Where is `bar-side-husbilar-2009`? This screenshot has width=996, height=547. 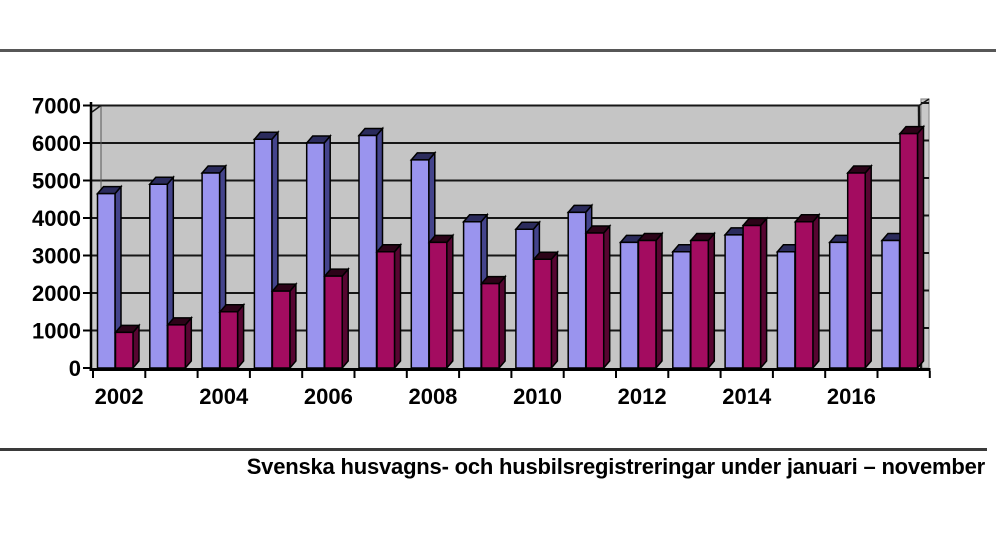
bar-side-husbilar-2009 is located at coordinates (502, 322).